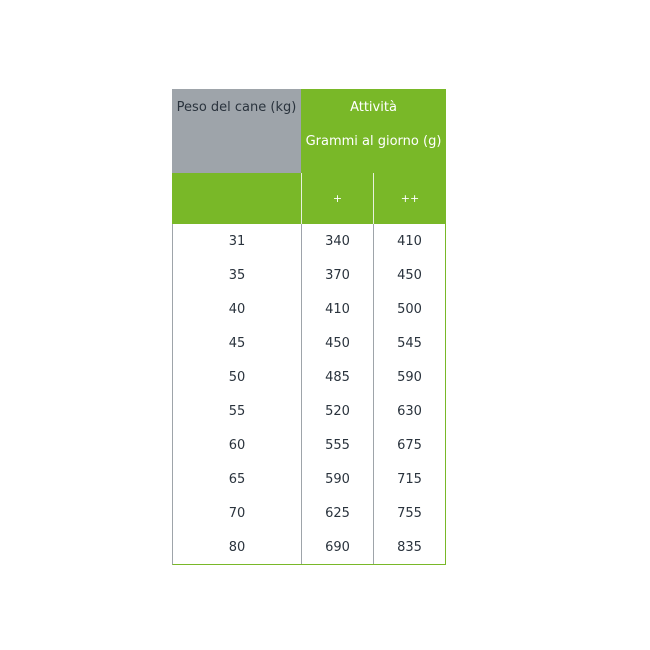 The height and width of the screenshot is (650, 650). Describe the element at coordinates (237, 377) in the screenshot. I see `weight-cell: 50` at that location.